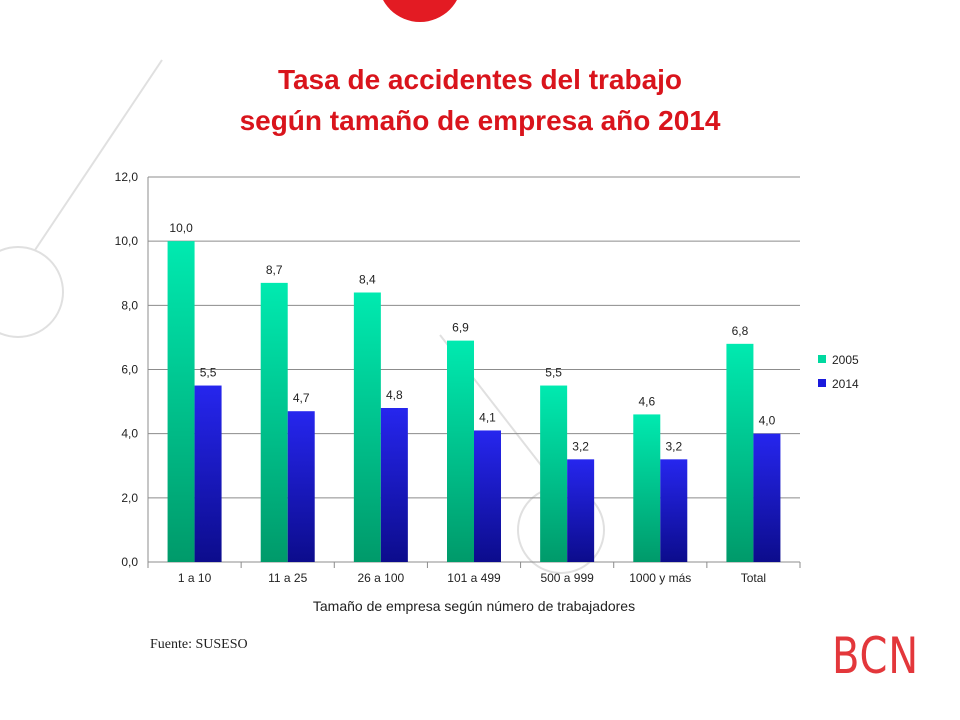  What do you see at coordinates (367, 280) in the screenshot?
I see `data-label: 8,4` at bounding box center [367, 280].